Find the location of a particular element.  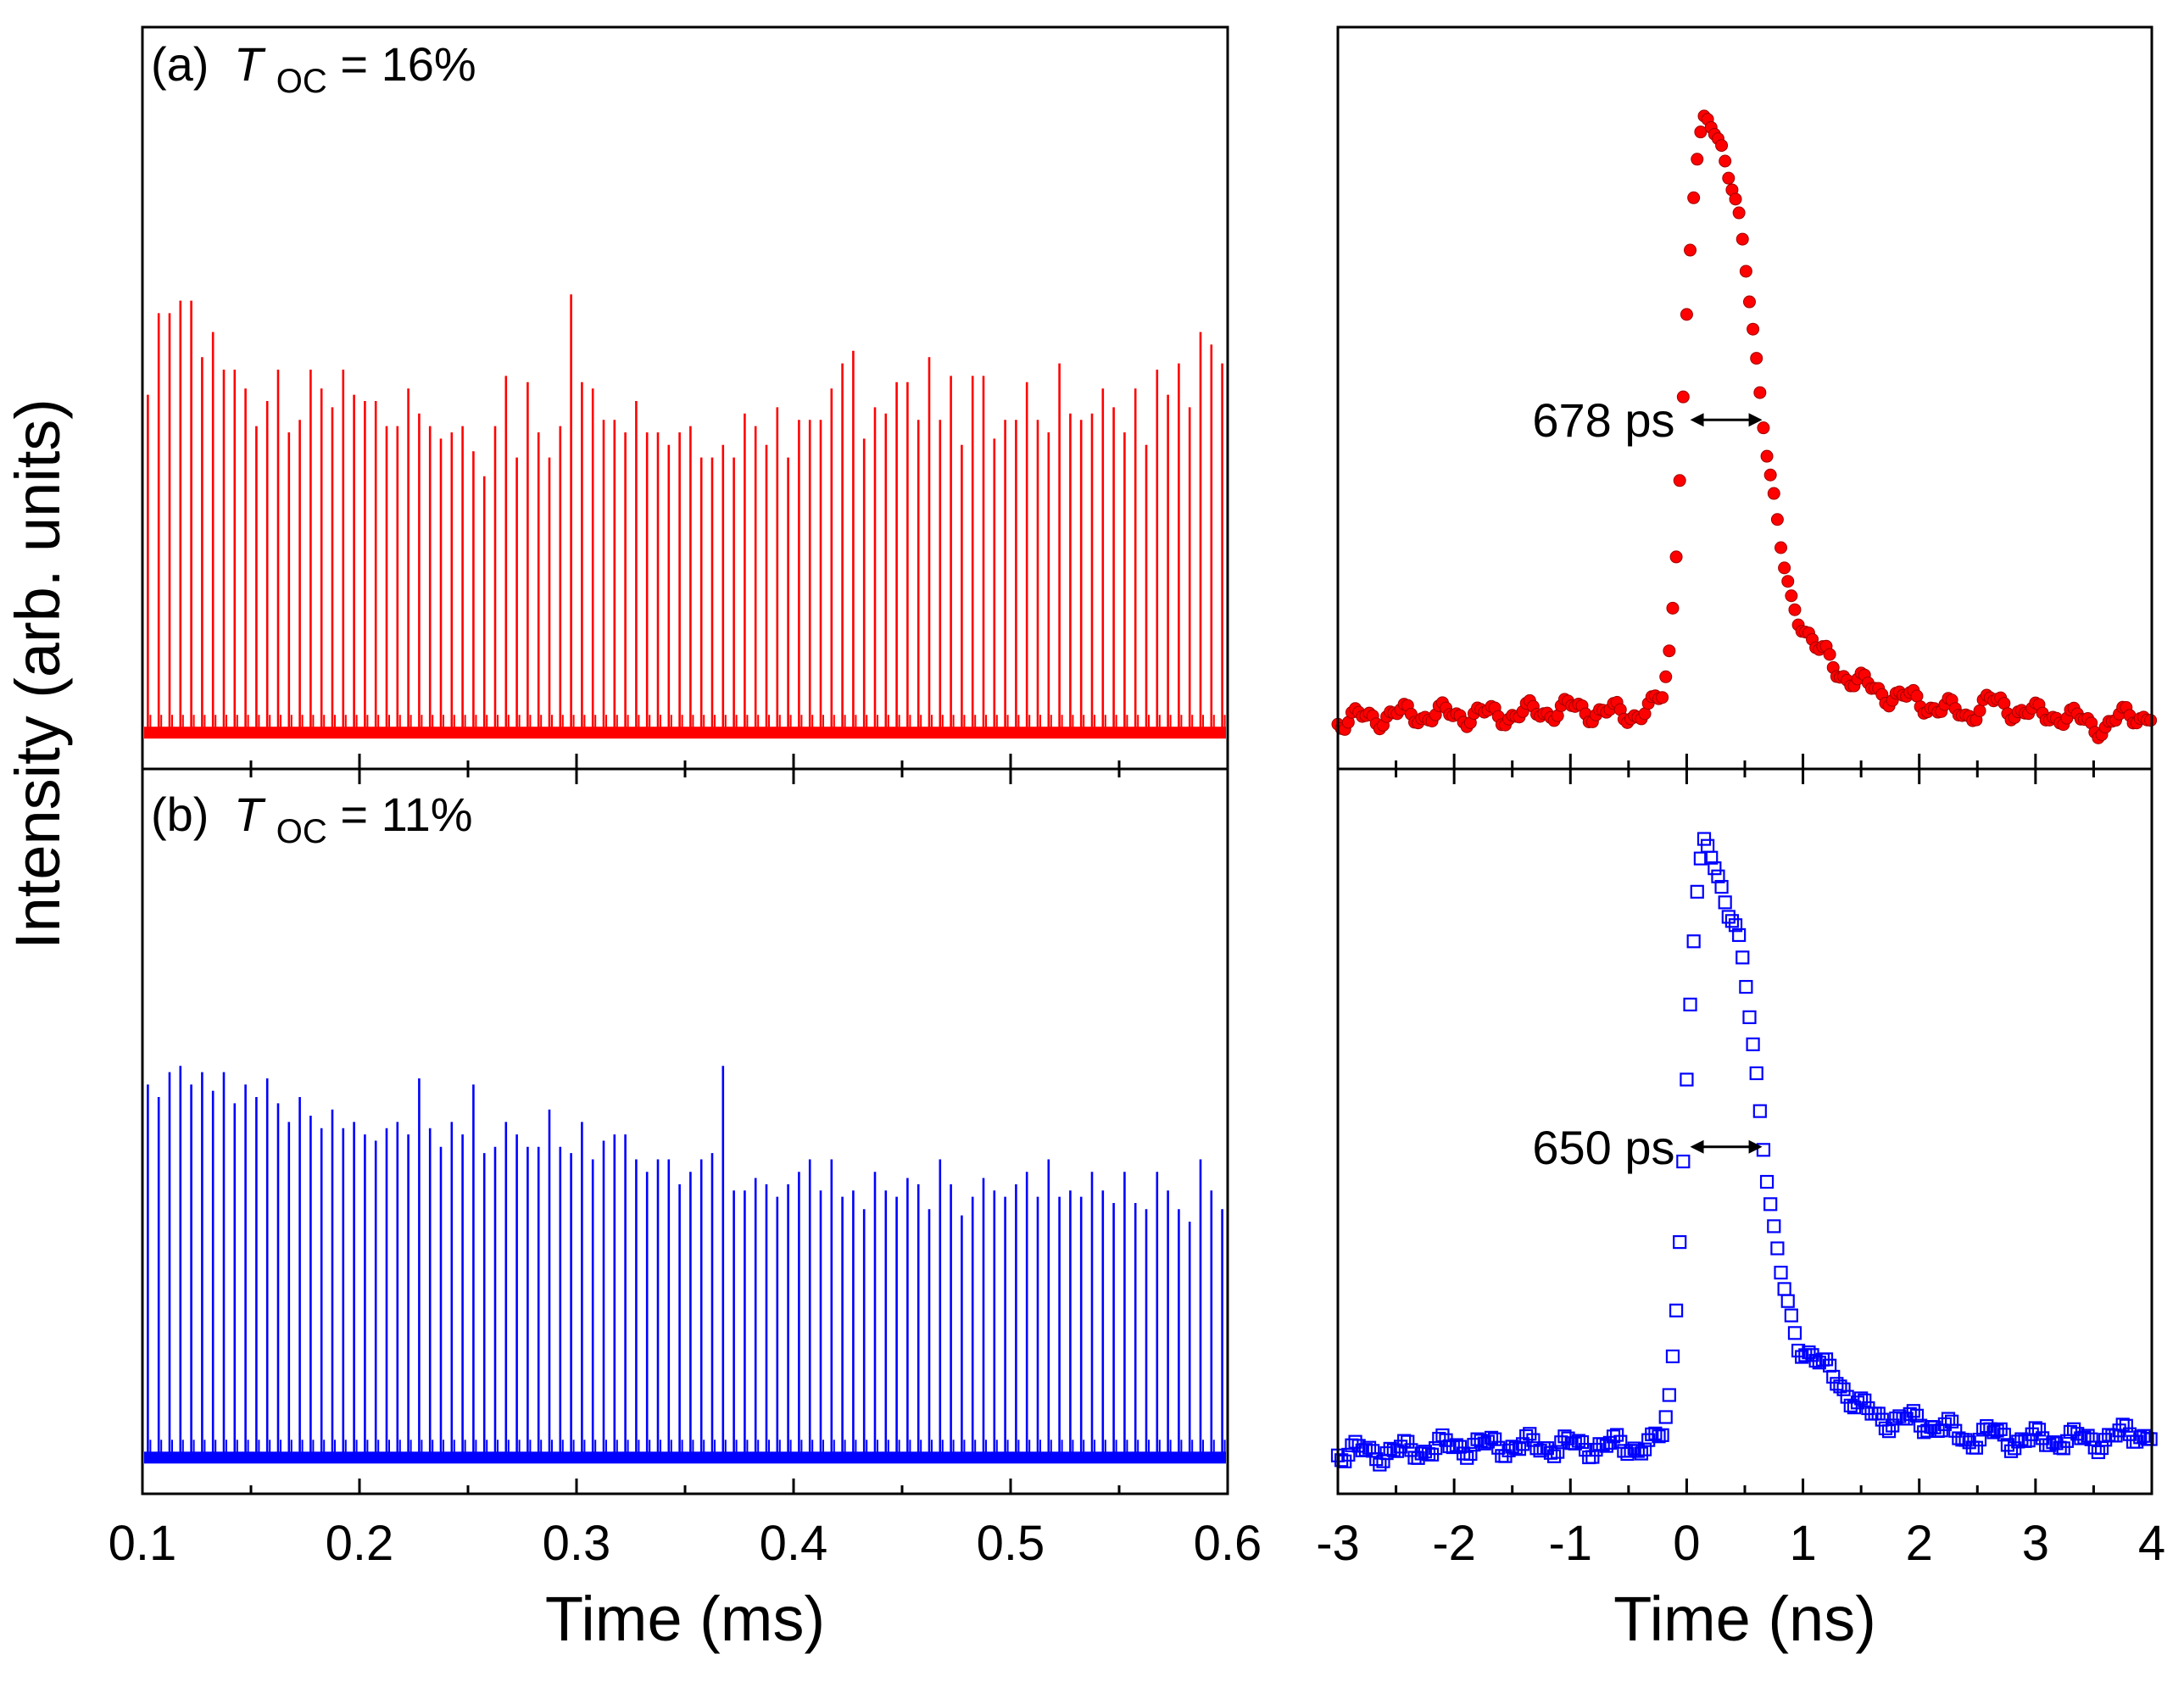

panel-a-label: (a) T OC = 16% is located at coordinates (313, 70).